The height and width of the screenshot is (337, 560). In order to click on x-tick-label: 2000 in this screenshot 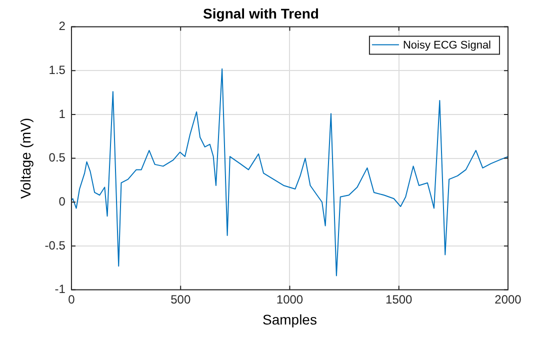, I will do `click(508, 299)`.